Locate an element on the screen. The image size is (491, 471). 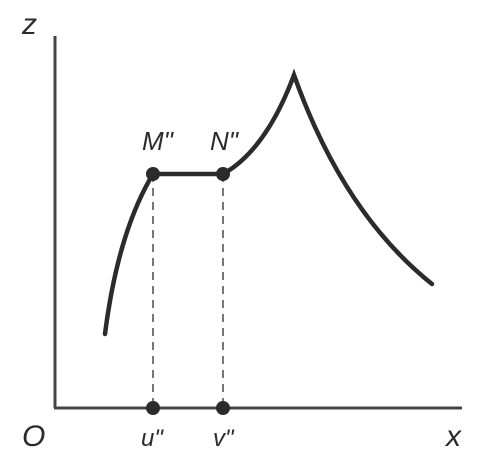
points is located at coordinates (188, 291).